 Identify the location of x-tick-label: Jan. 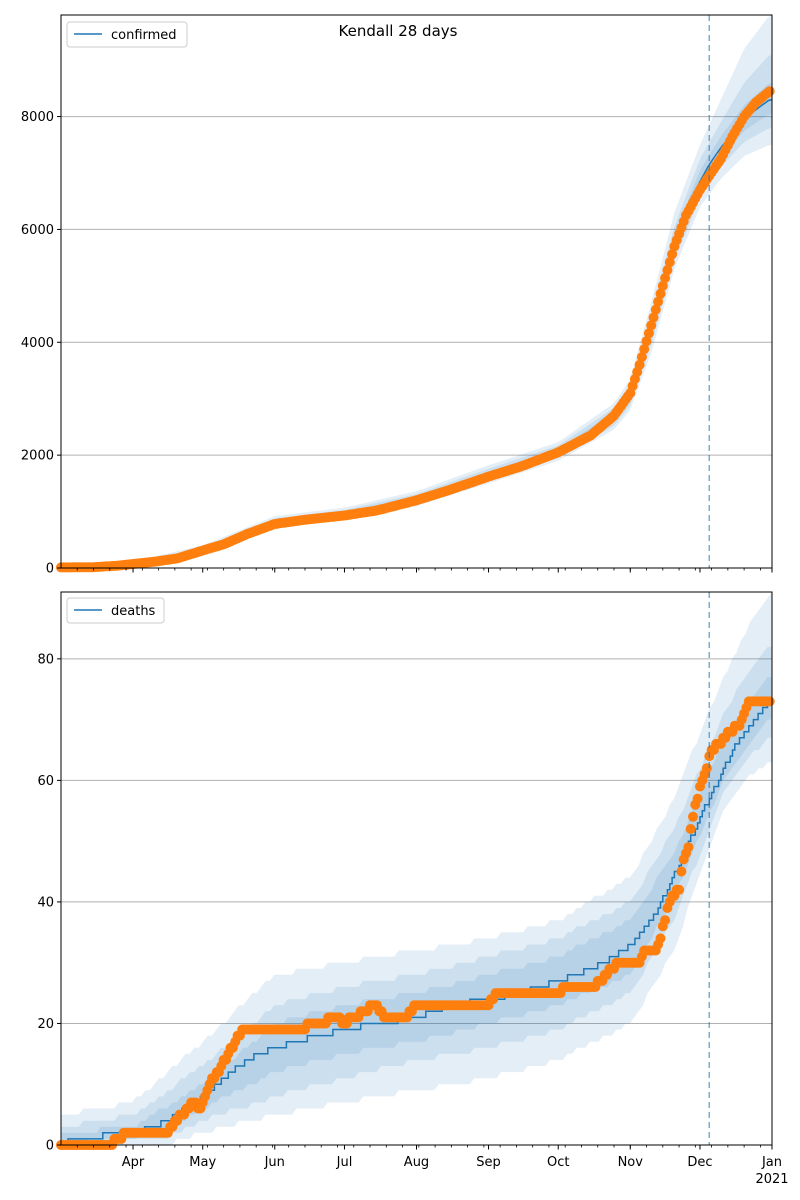
(771, 1162).